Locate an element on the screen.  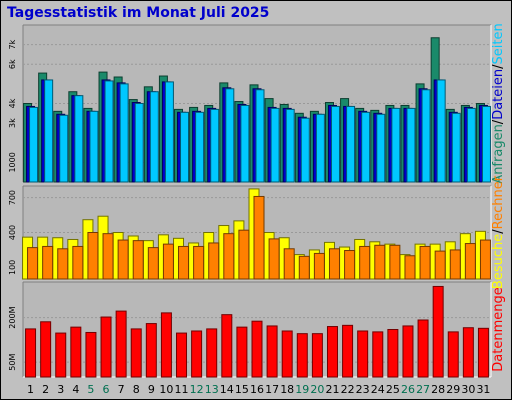
x-tick-label-day-15: 15 is located at coordinates (242, 389).